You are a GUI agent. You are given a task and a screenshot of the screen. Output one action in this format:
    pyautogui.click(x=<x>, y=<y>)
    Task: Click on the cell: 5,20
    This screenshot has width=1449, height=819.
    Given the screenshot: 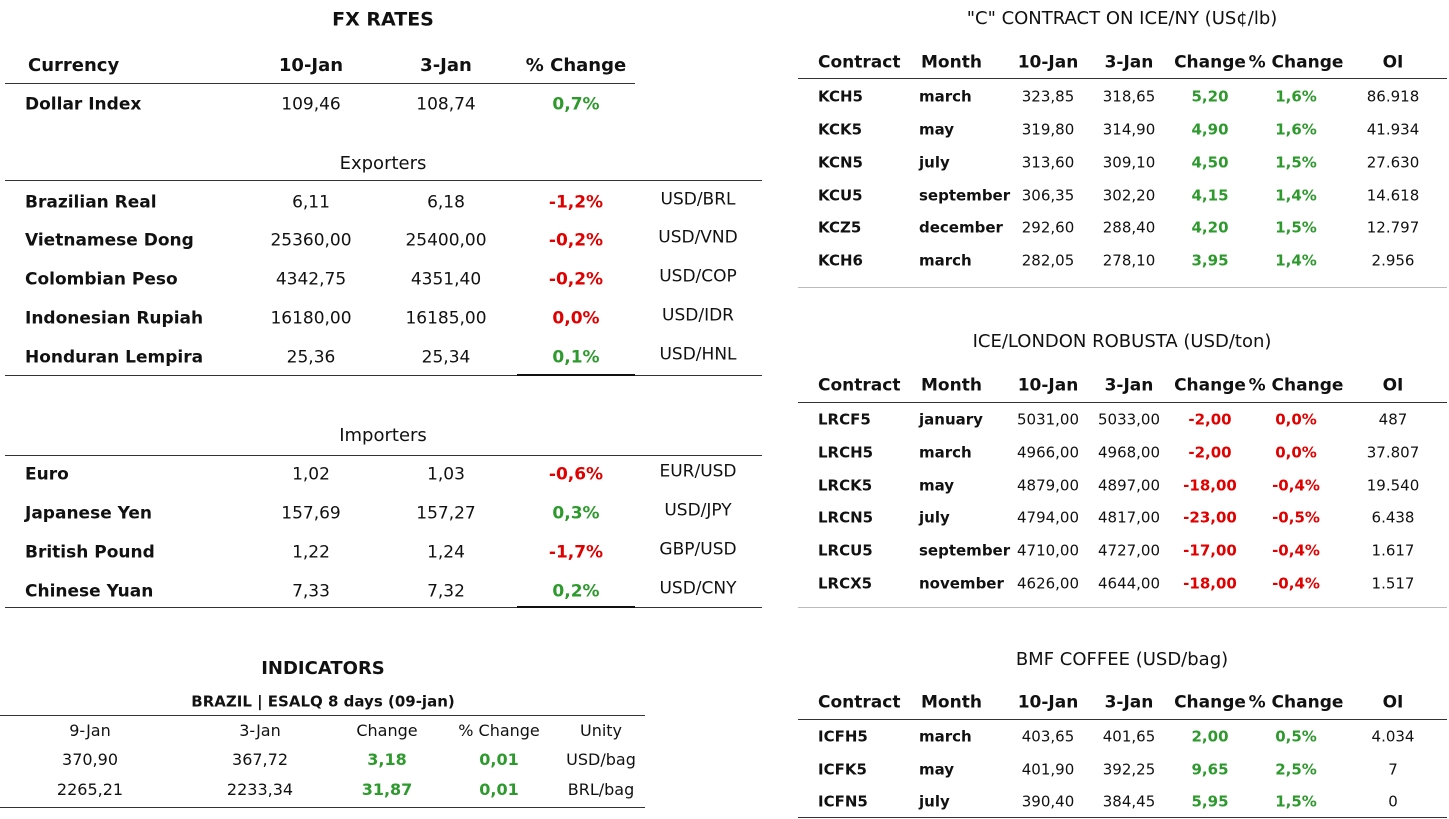 What is the action you would take?
    pyautogui.click(x=1210, y=96)
    